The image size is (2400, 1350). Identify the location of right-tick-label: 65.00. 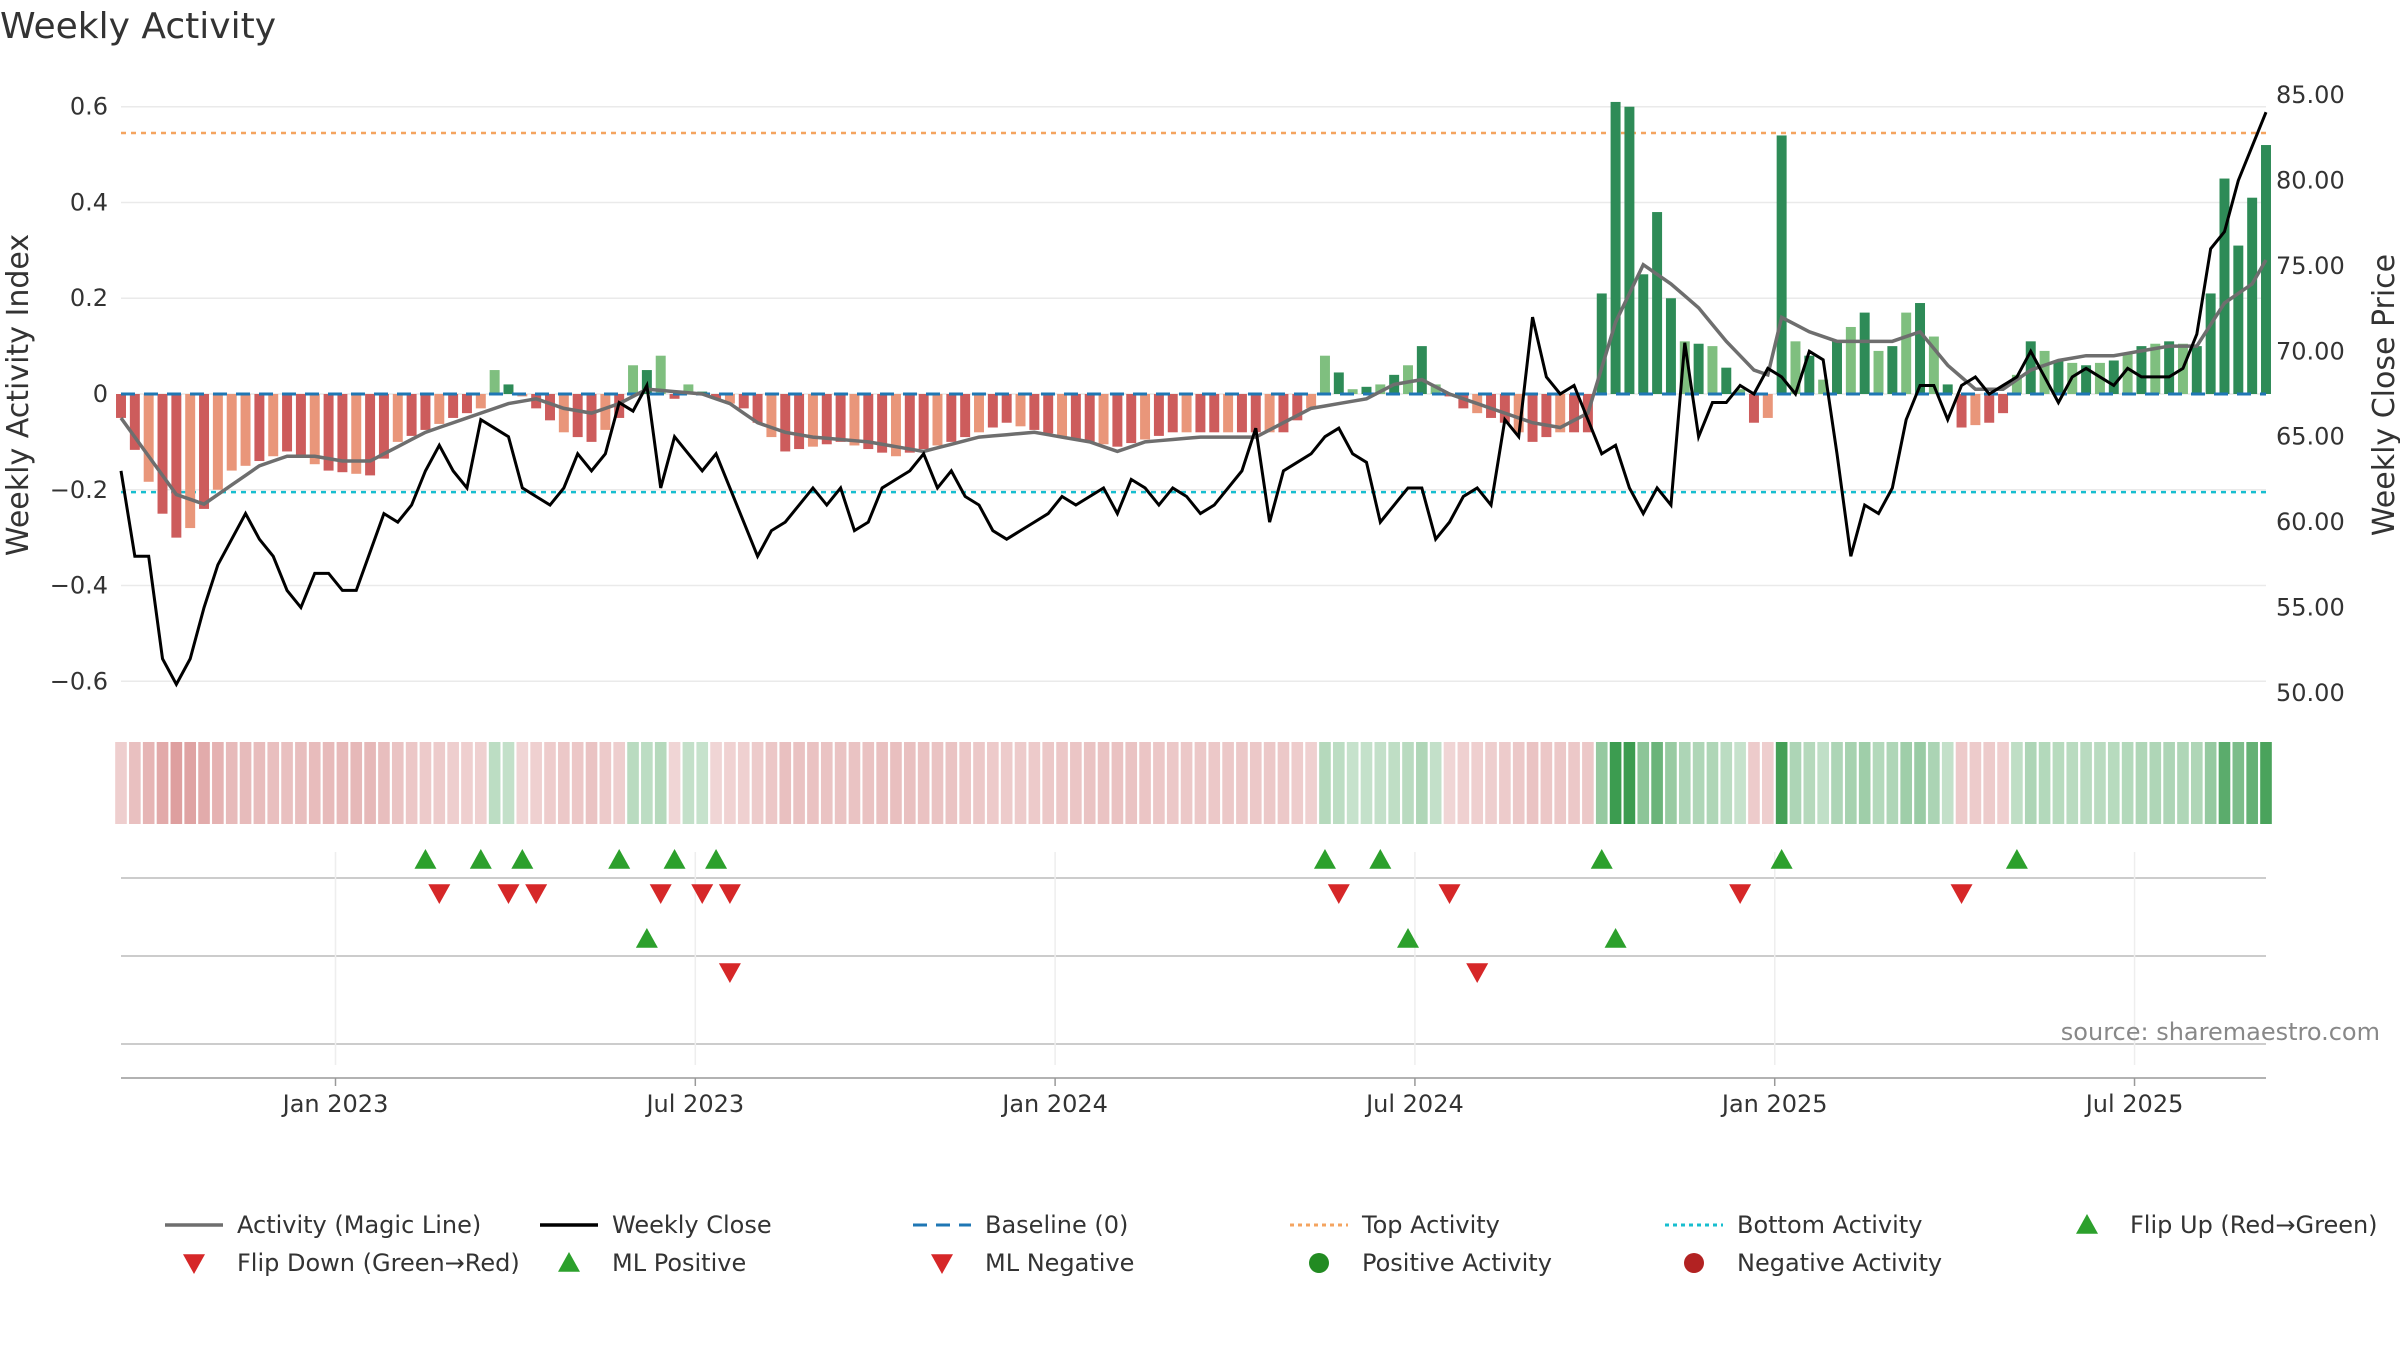
(2310, 437).